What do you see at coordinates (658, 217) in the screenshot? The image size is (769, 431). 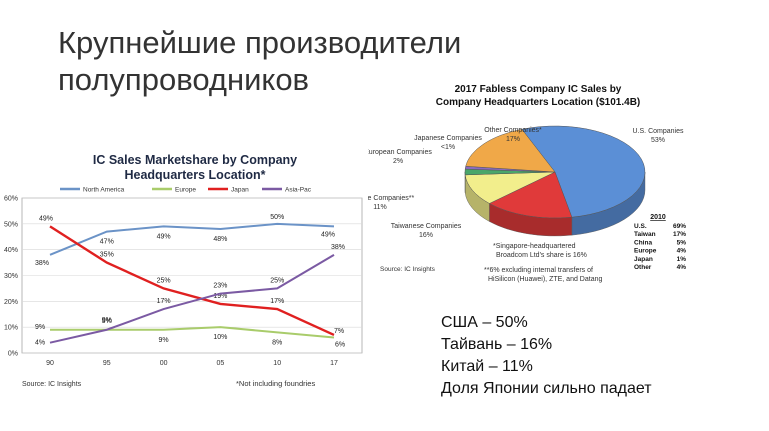 I see `pie-table-title: 2010` at bounding box center [658, 217].